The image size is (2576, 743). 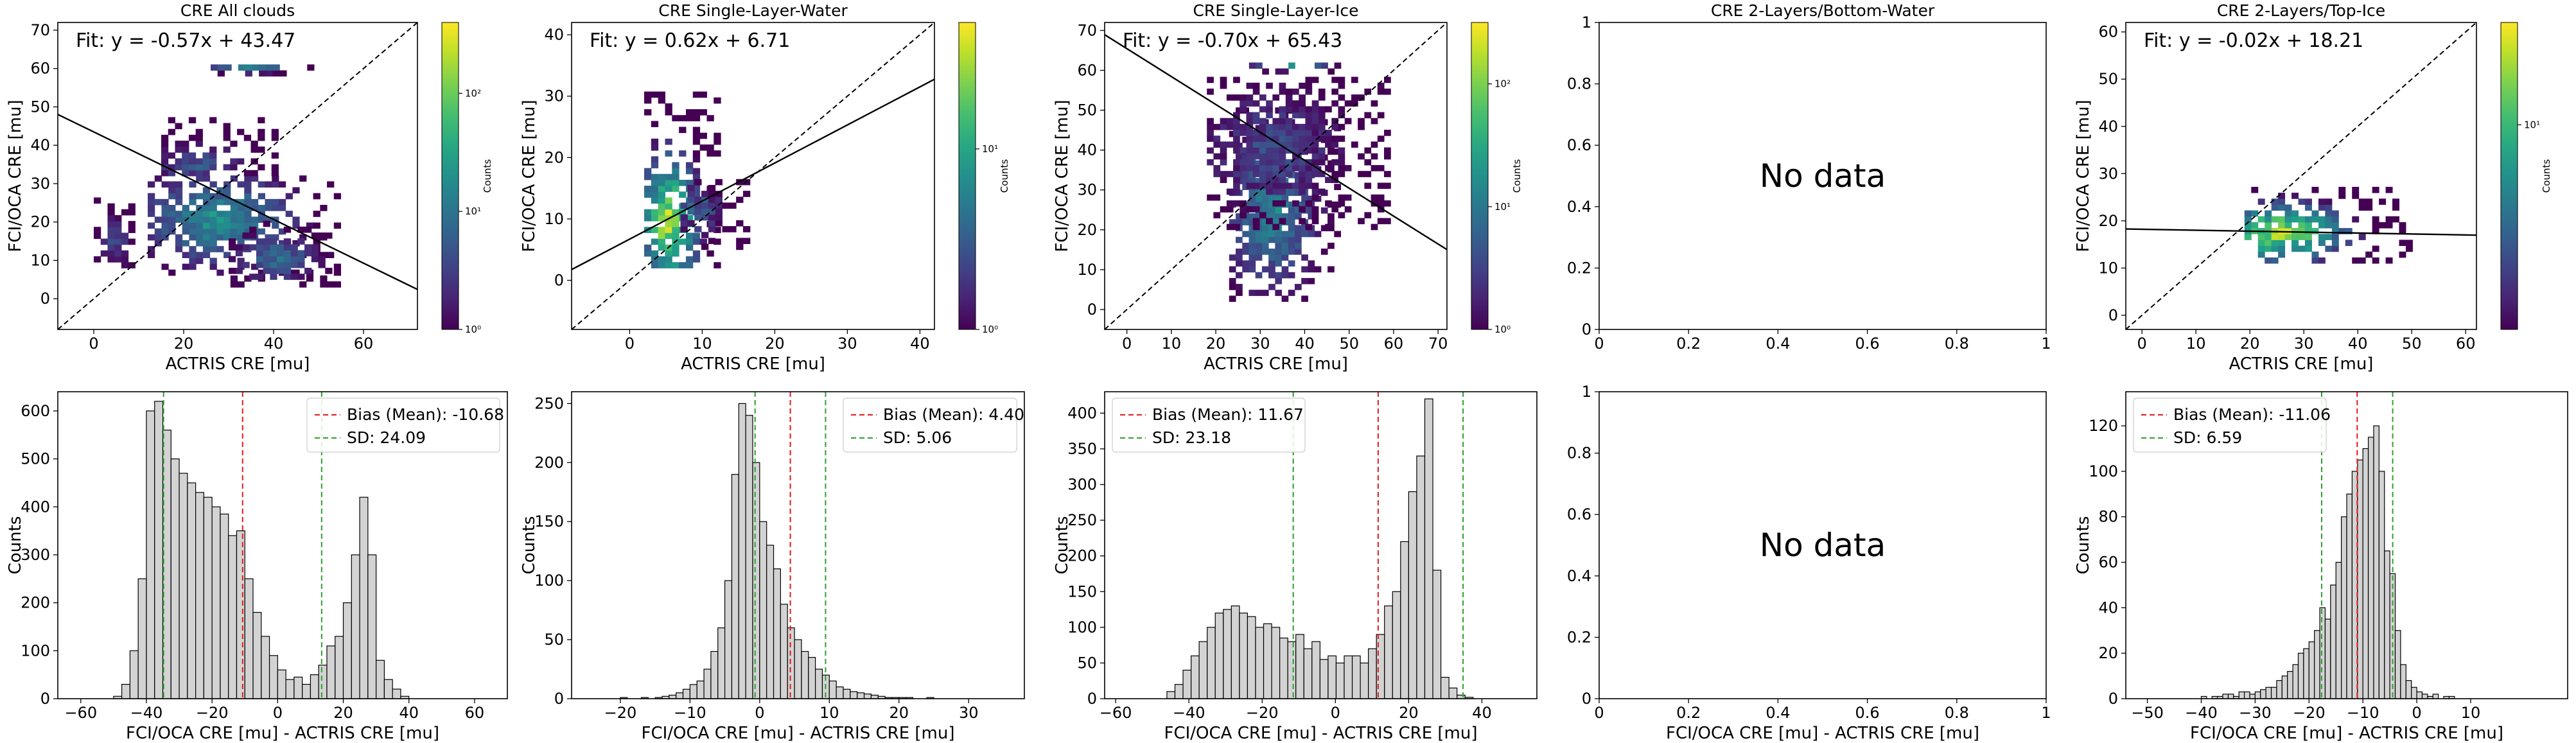 What do you see at coordinates (969, 713) in the screenshot?
I see `x-tick-label: 30` at bounding box center [969, 713].